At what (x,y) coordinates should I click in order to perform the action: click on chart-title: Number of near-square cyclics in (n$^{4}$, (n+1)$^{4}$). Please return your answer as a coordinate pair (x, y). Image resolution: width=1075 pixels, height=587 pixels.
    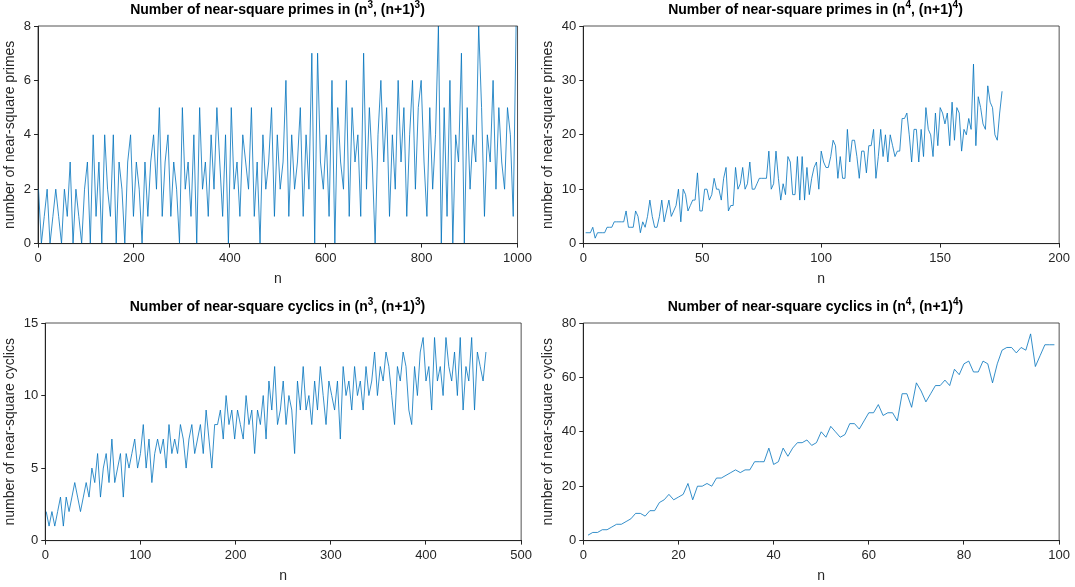
    Looking at the image, I should click on (815, 305).